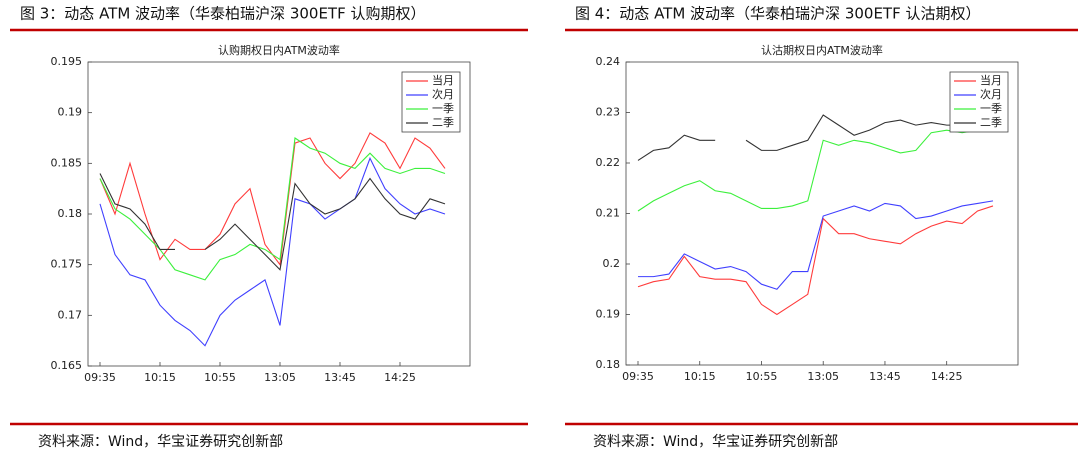  Describe the element at coordinates (778, 14) in the screenshot. I see `figure-caption: 图 4：动态 ATM 波动率（华泰柏瑞沪深 300ETF 认沽期权）` at that location.